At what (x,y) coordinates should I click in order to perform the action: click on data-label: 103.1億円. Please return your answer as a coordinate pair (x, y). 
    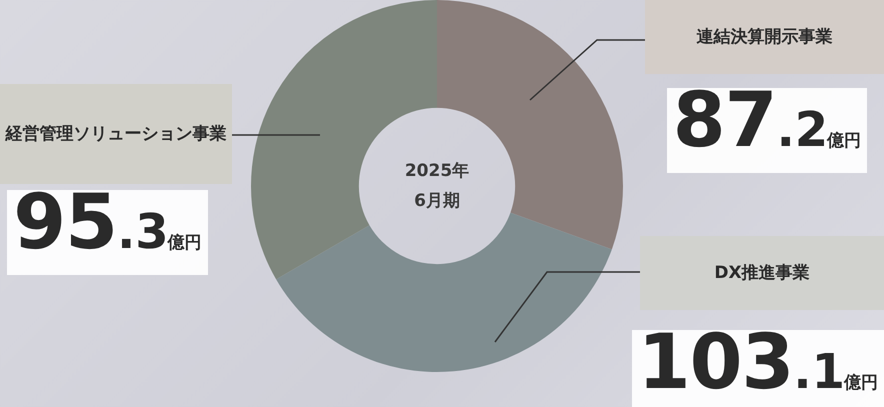
    Looking at the image, I should click on (758, 361).